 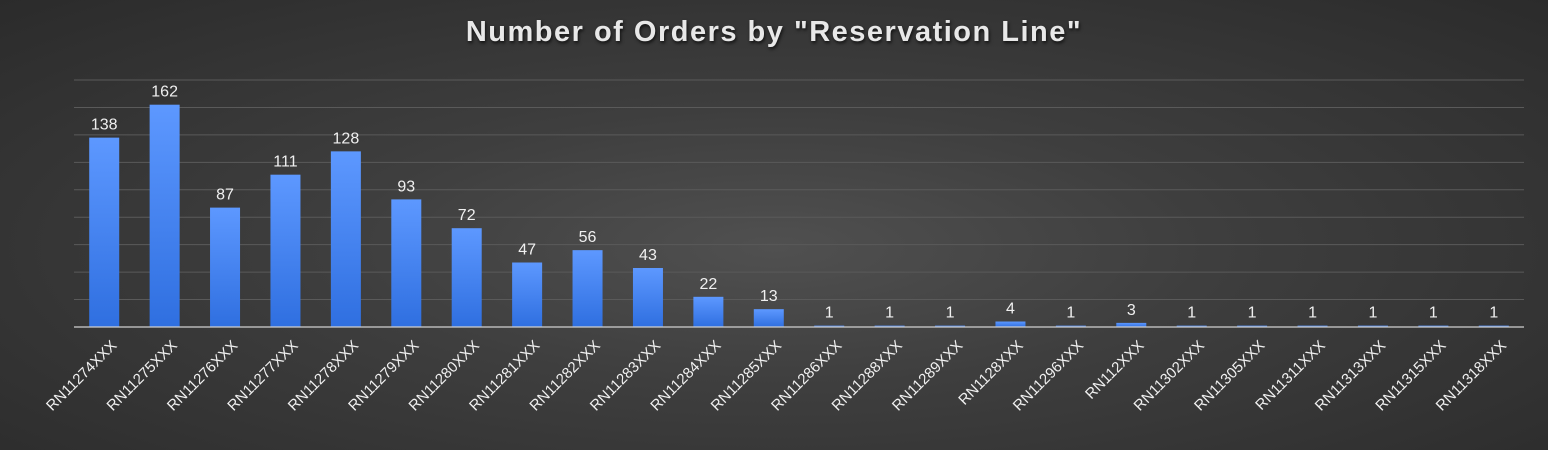 I want to click on data-label: 93, so click(x=406, y=186).